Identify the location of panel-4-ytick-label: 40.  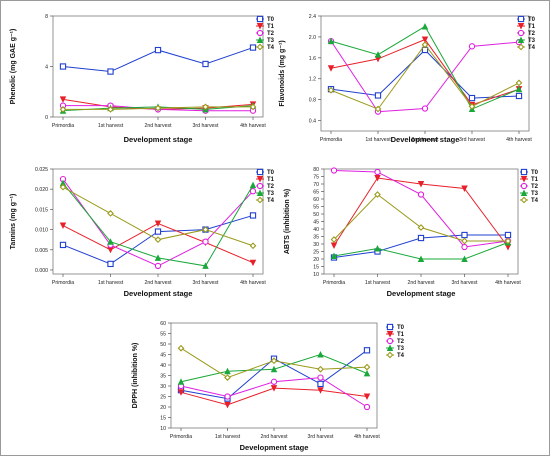
(163, 366).